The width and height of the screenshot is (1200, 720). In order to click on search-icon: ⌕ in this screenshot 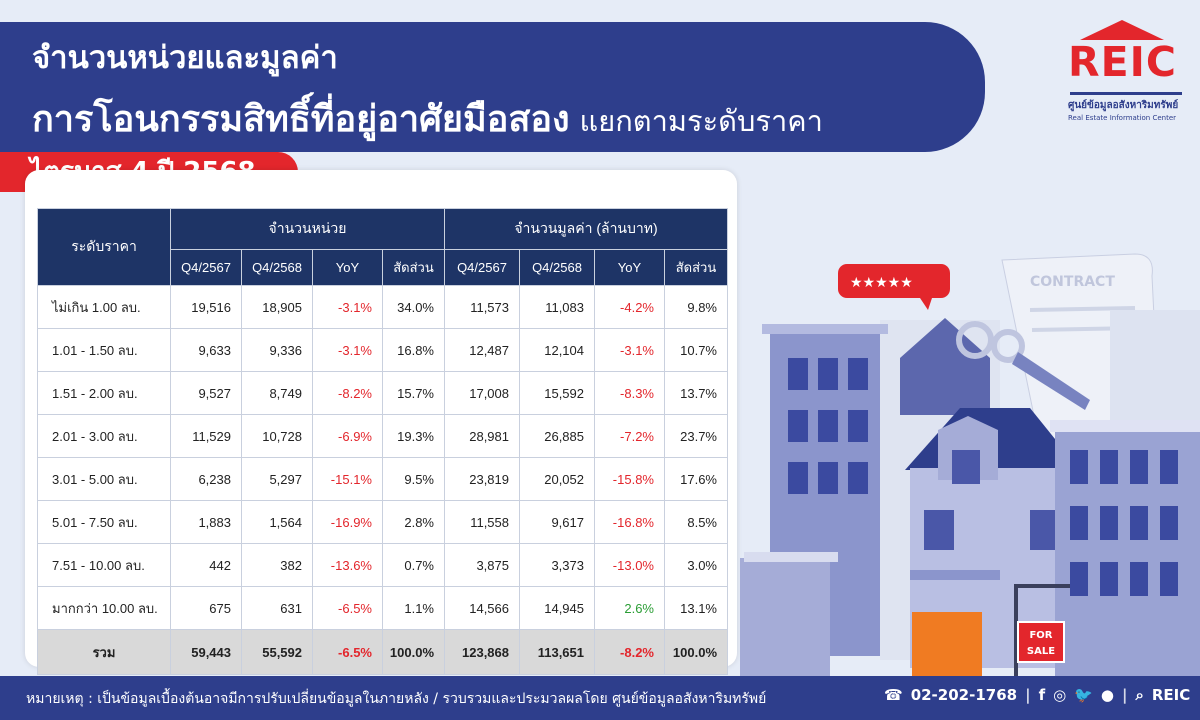, I will do `click(1139, 695)`.